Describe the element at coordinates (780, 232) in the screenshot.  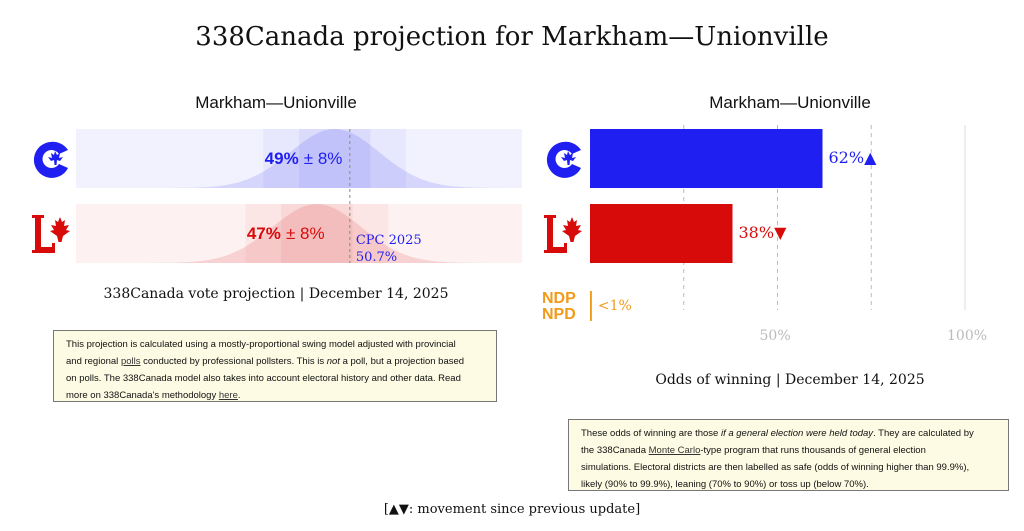
I see `down-arrow-icon: ▼` at that location.